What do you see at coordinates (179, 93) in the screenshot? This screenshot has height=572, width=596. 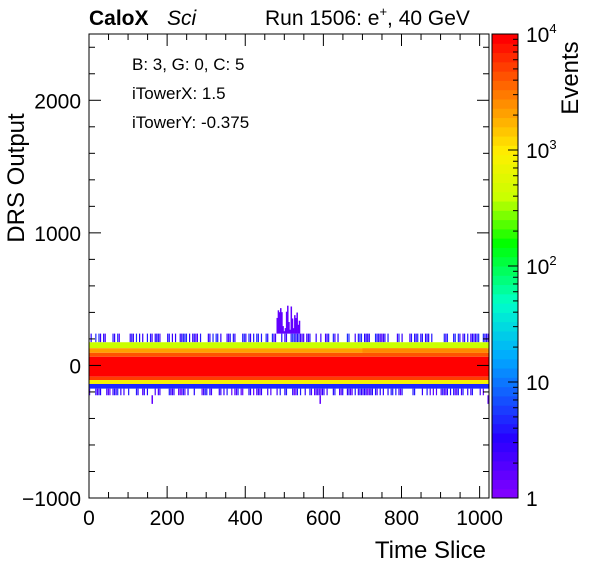 I see `info-line-towerx: iTowerX: 1.5` at bounding box center [179, 93].